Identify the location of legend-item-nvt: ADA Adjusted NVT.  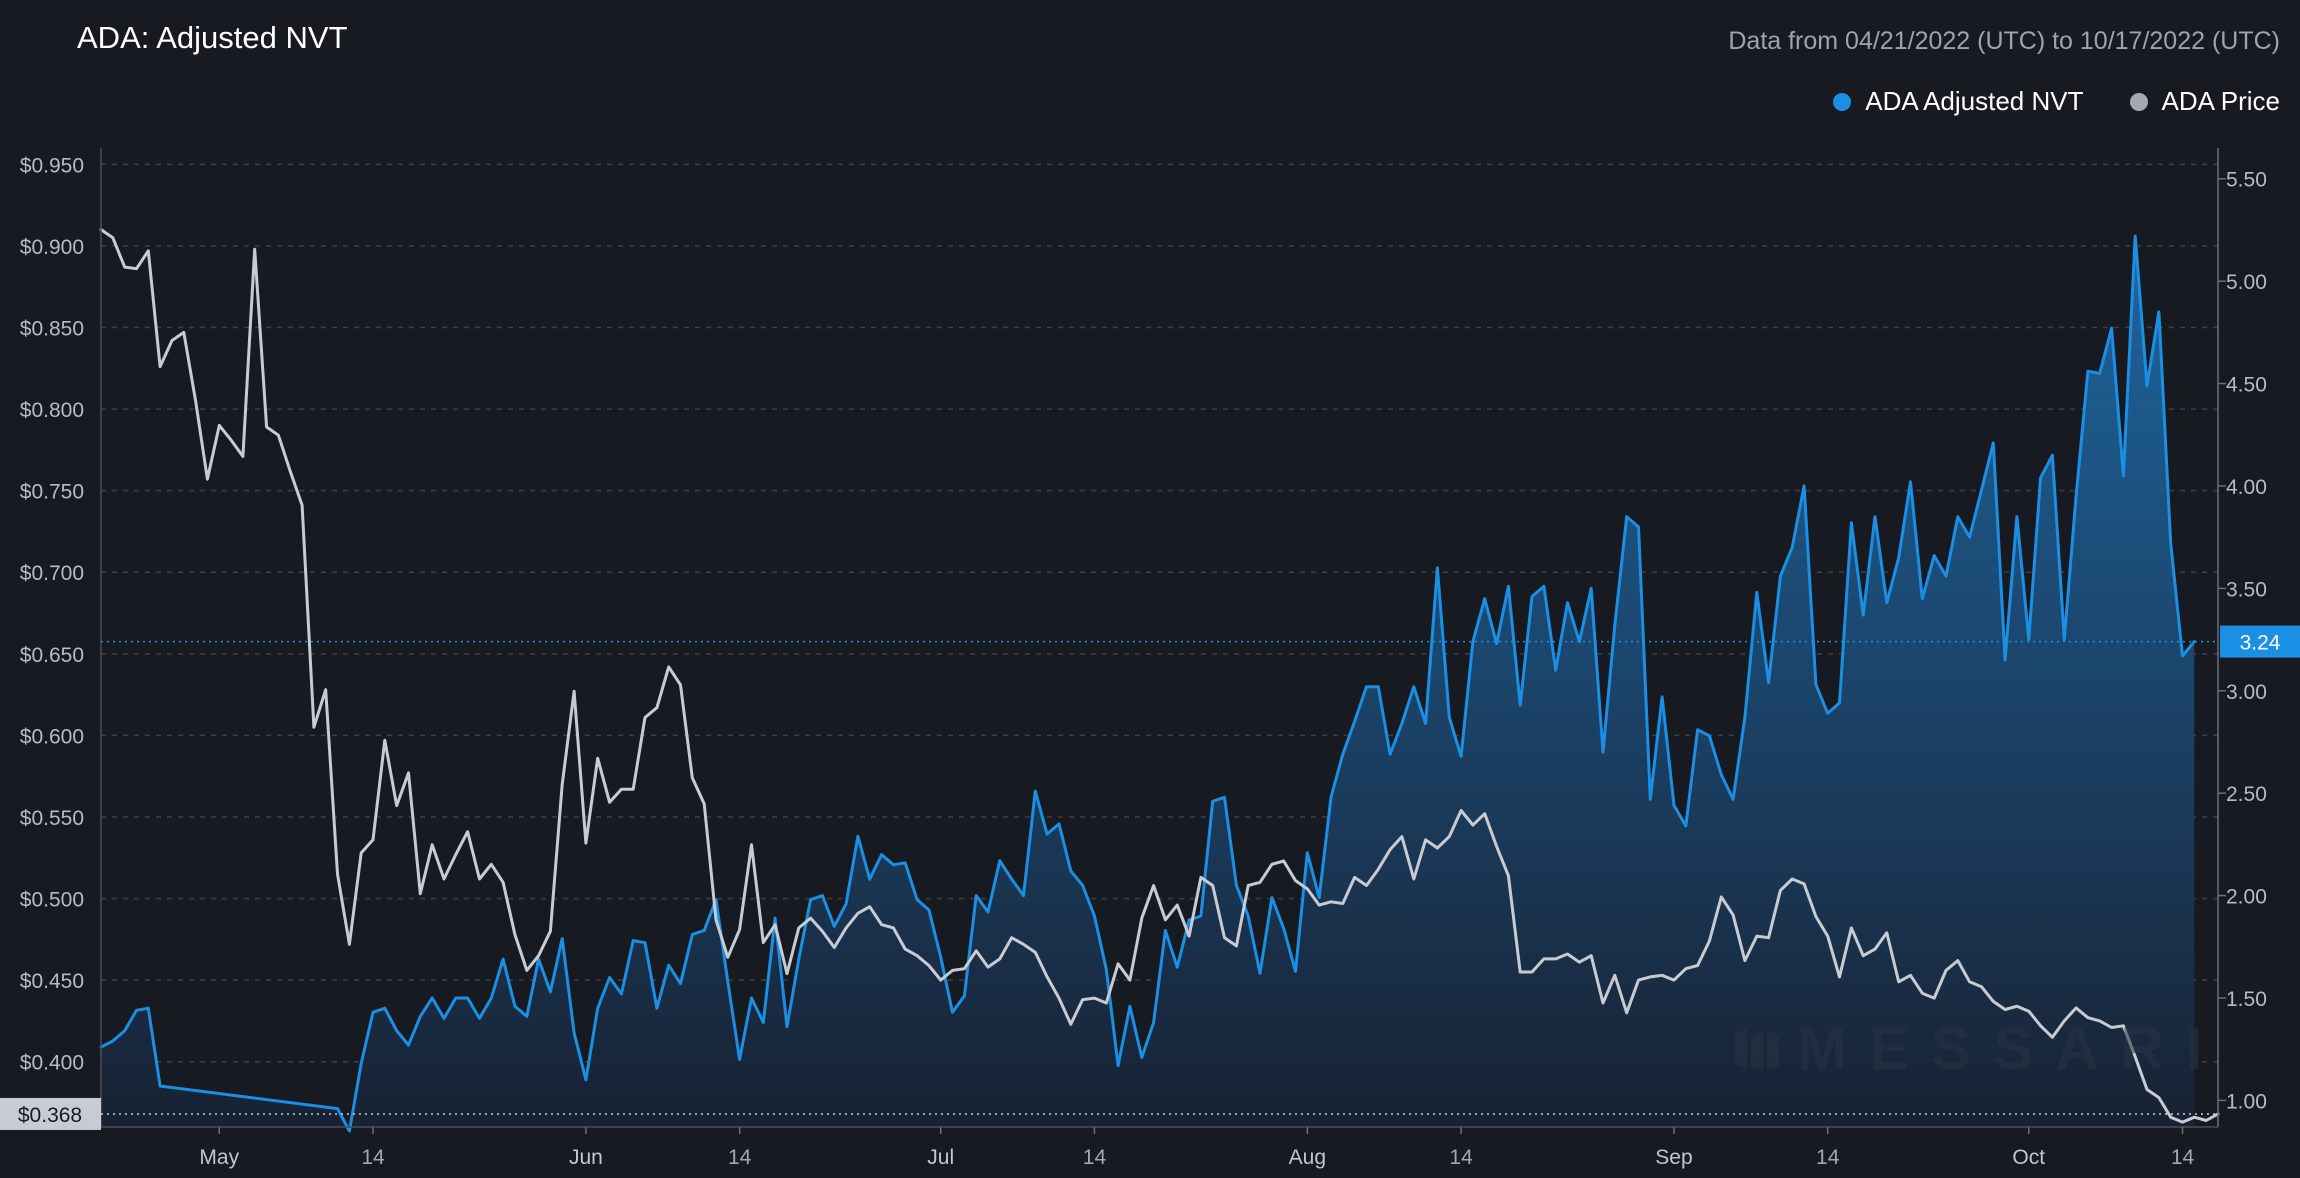
(1958, 101).